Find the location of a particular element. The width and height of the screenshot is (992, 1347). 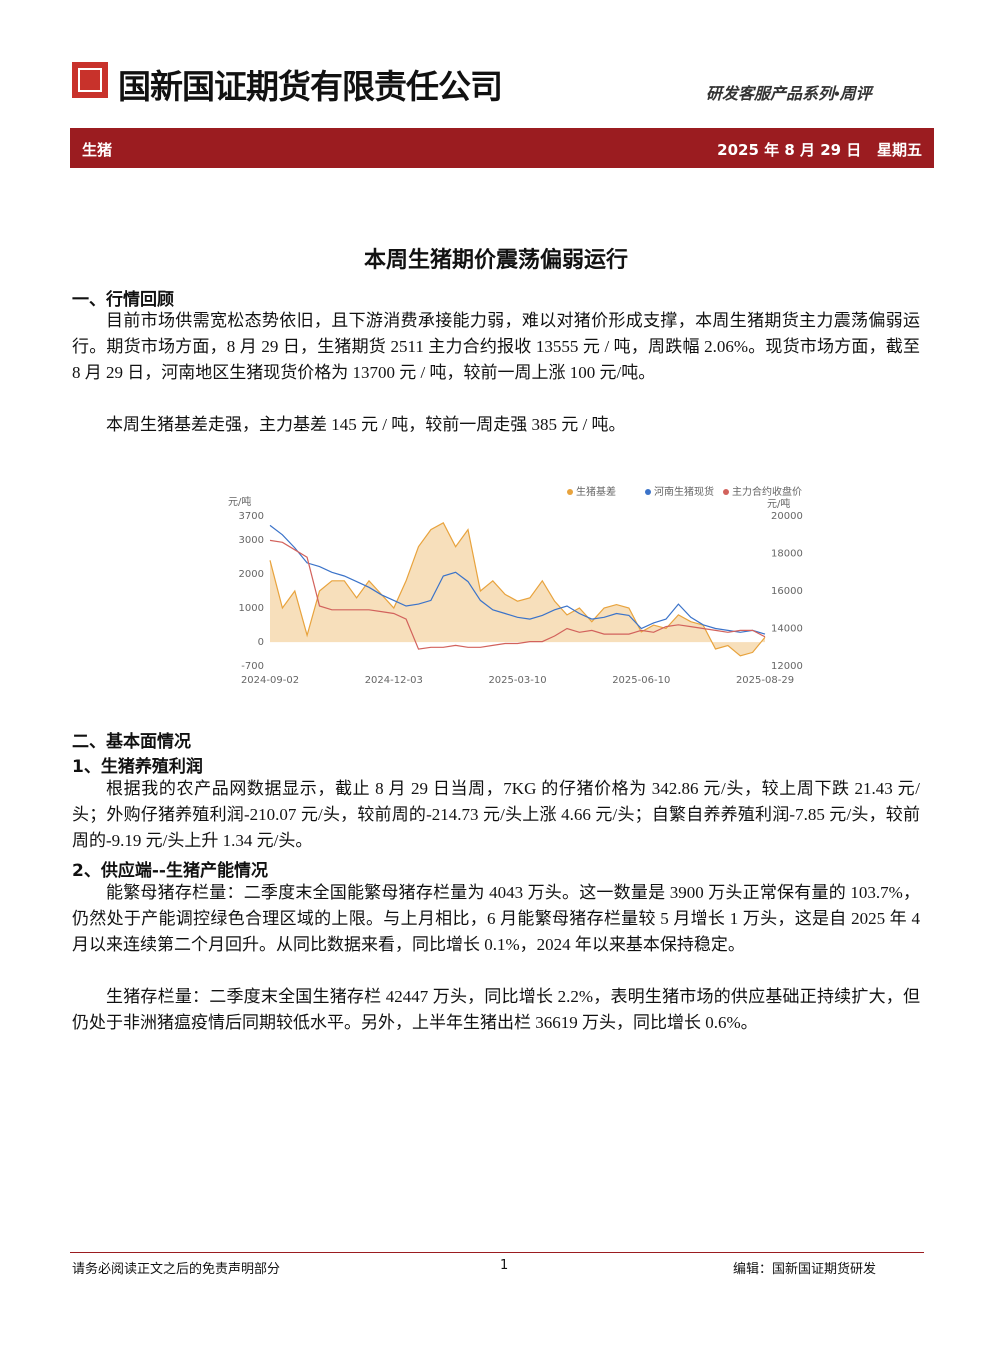

title: 本周生猪期价震荡偏弱运行 is located at coordinates (495, 260).